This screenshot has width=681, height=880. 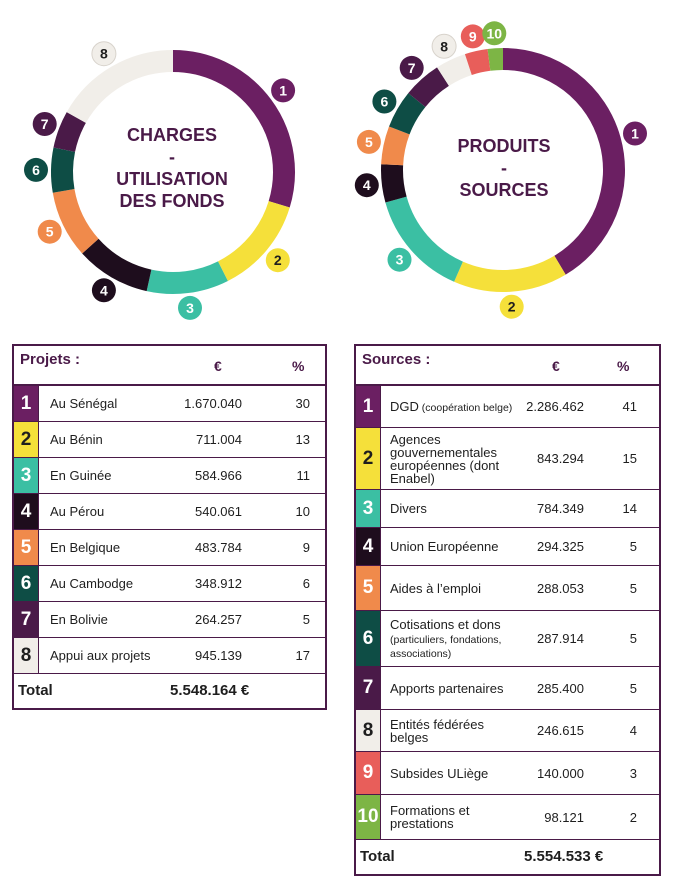 I want to click on charges-row-percent-6: 6, so click(x=306, y=583).